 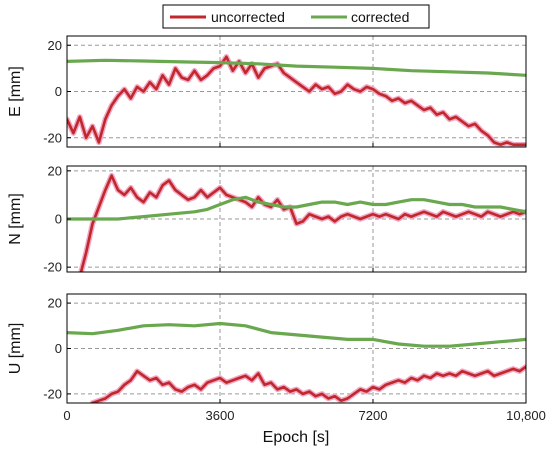 I want to click on x-axis-label: Epoch [s], so click(x=296, y=437).